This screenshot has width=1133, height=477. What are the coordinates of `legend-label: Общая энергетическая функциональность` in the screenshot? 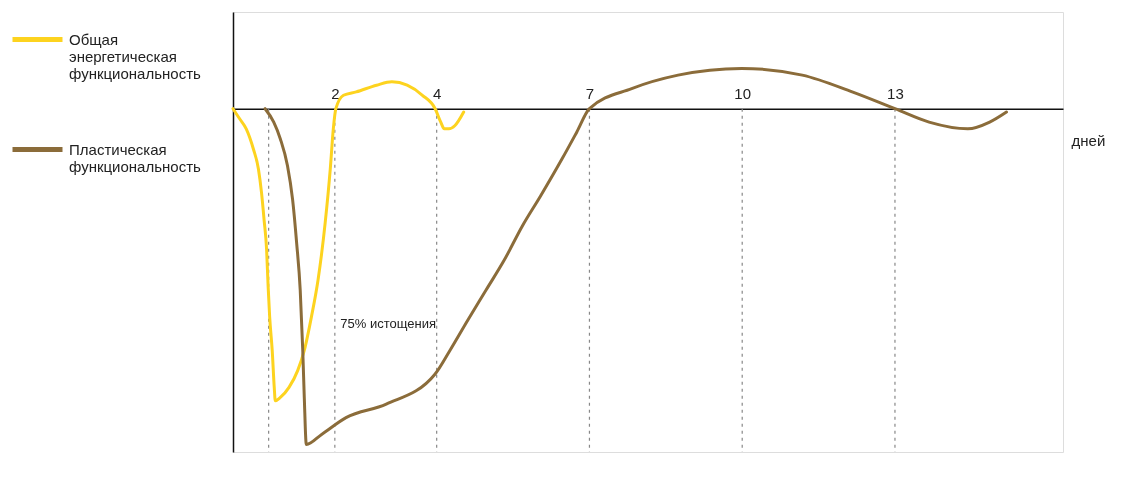 It's located at (135, 56).